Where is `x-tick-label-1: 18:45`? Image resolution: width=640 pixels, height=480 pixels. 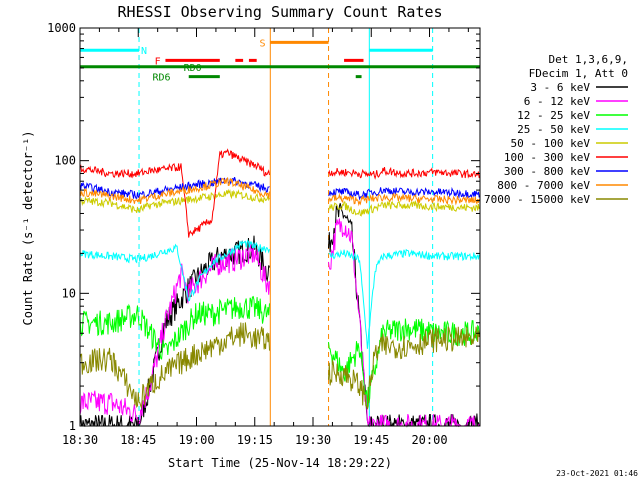 x-tick-label-1: 18:45 is located at coordinates (138, 440).